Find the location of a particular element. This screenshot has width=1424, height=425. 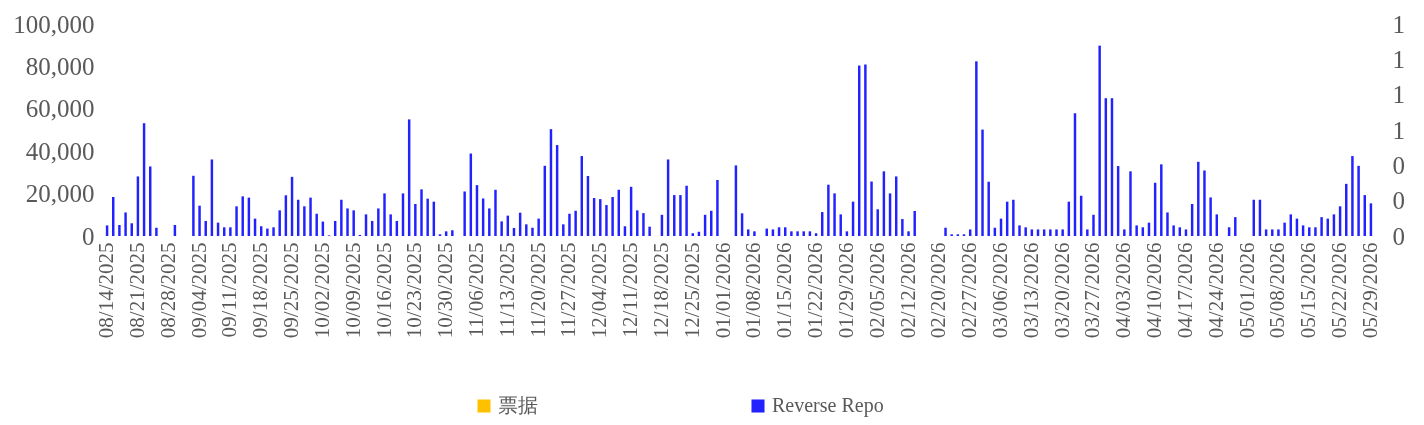

x-tick-label: 01/01/2026 is located at coordinates (722, 290).